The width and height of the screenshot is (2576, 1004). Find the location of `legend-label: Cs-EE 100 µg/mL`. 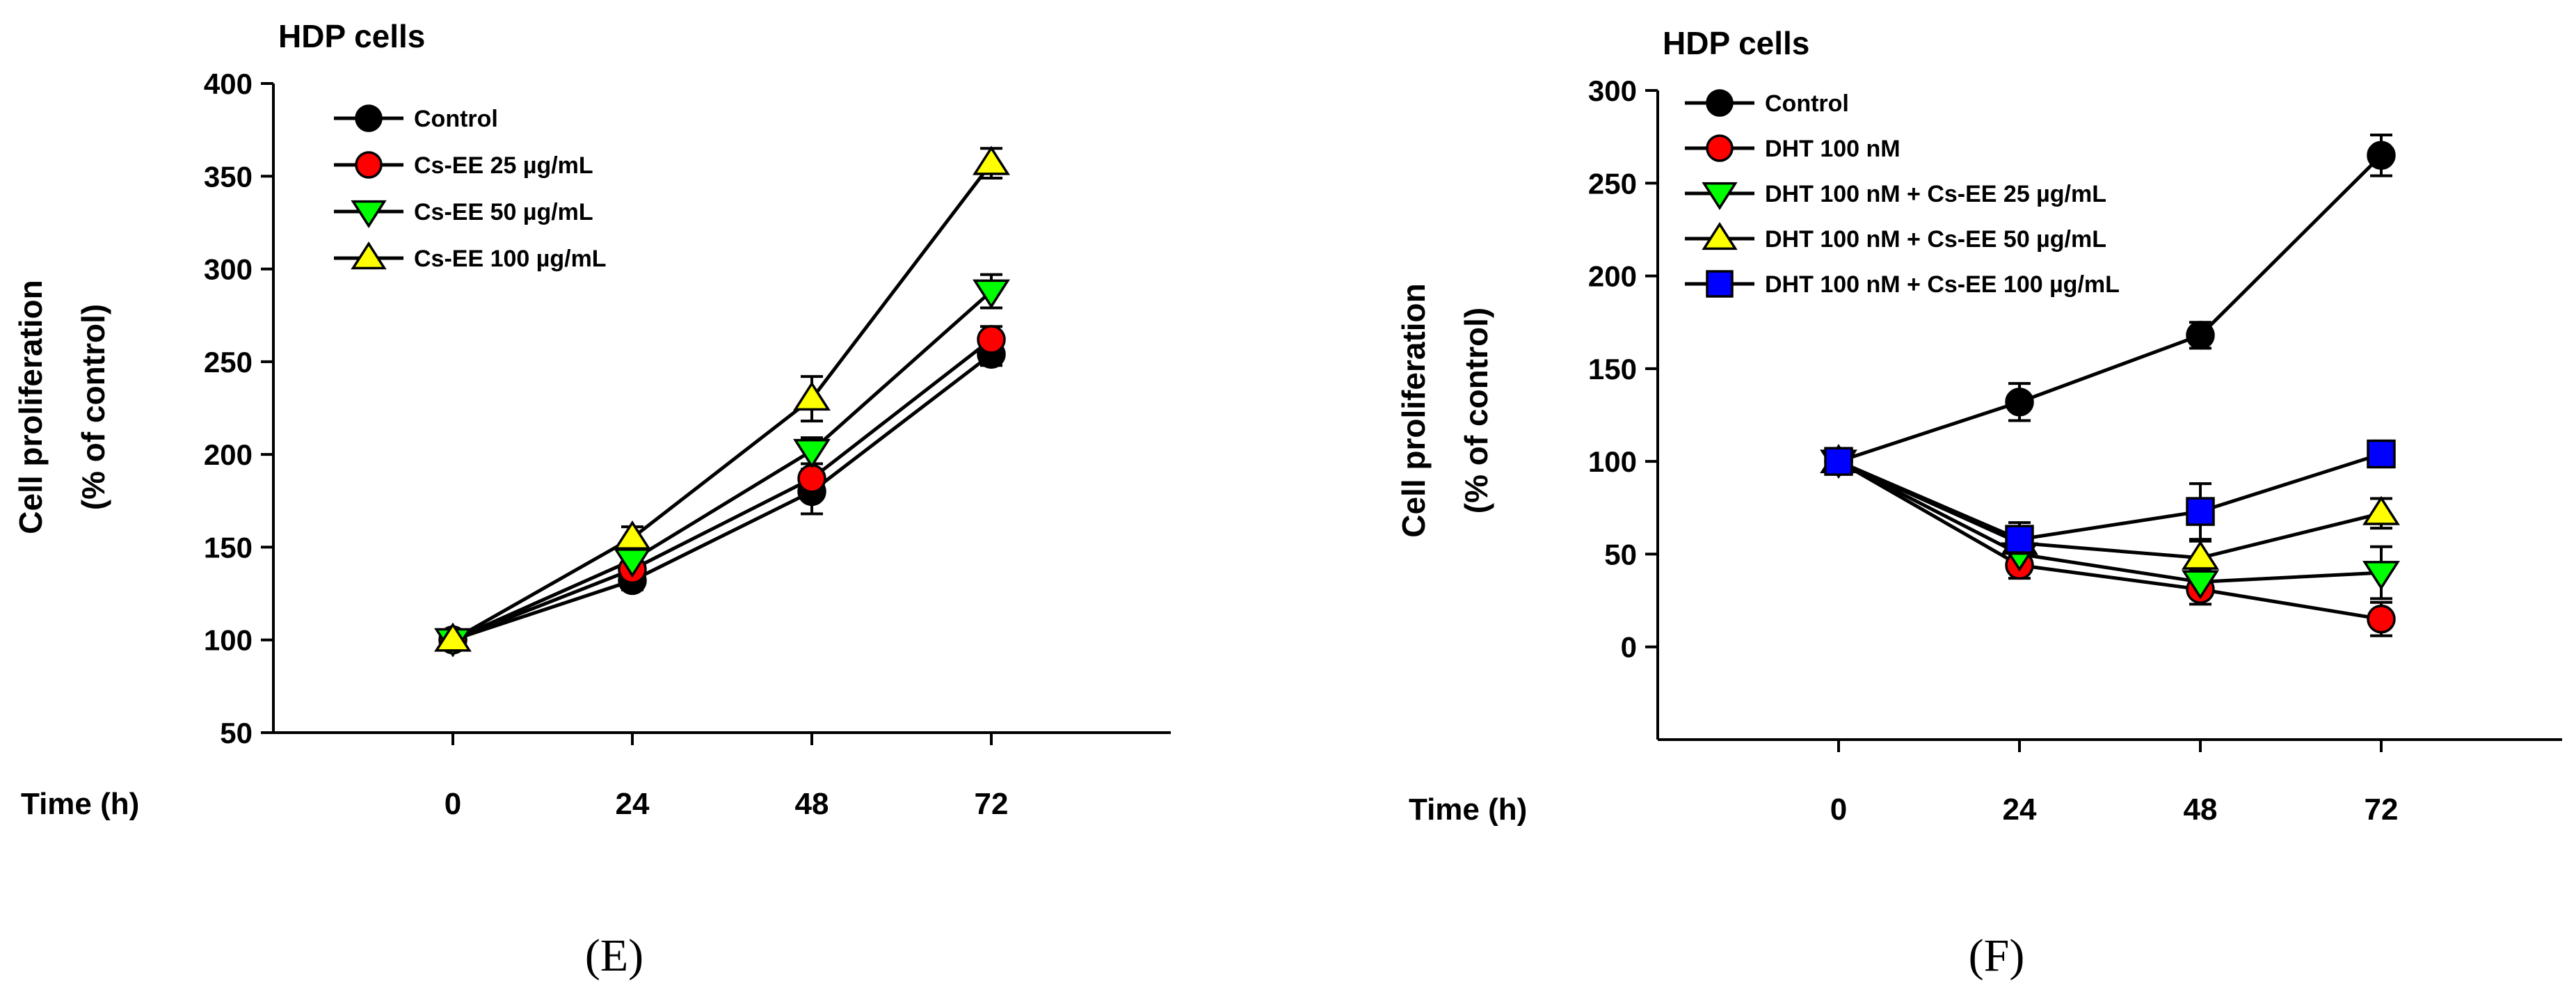

legend-label: Cs-EE 100 µg/mL is located at coordinates (510, 259).